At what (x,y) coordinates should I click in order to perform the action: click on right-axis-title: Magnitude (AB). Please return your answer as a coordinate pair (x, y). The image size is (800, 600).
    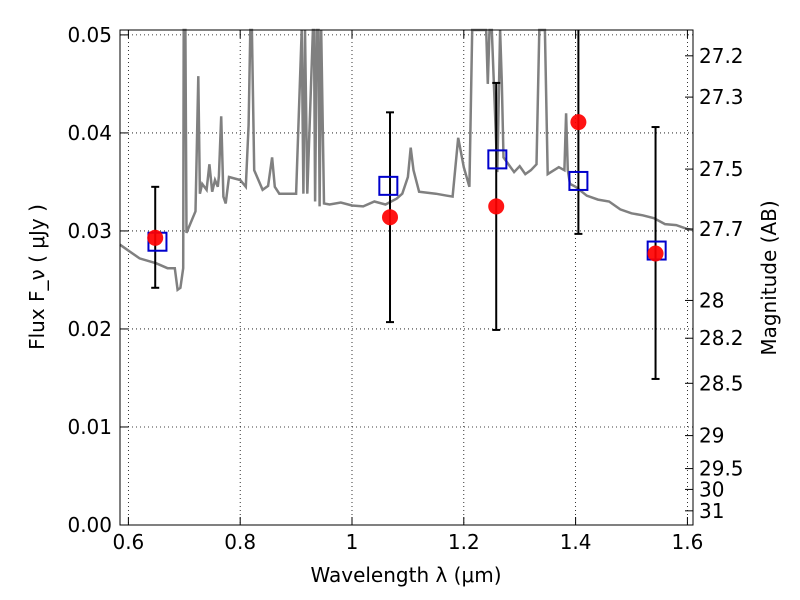
    Looking at the image, I should click on (769, 277).